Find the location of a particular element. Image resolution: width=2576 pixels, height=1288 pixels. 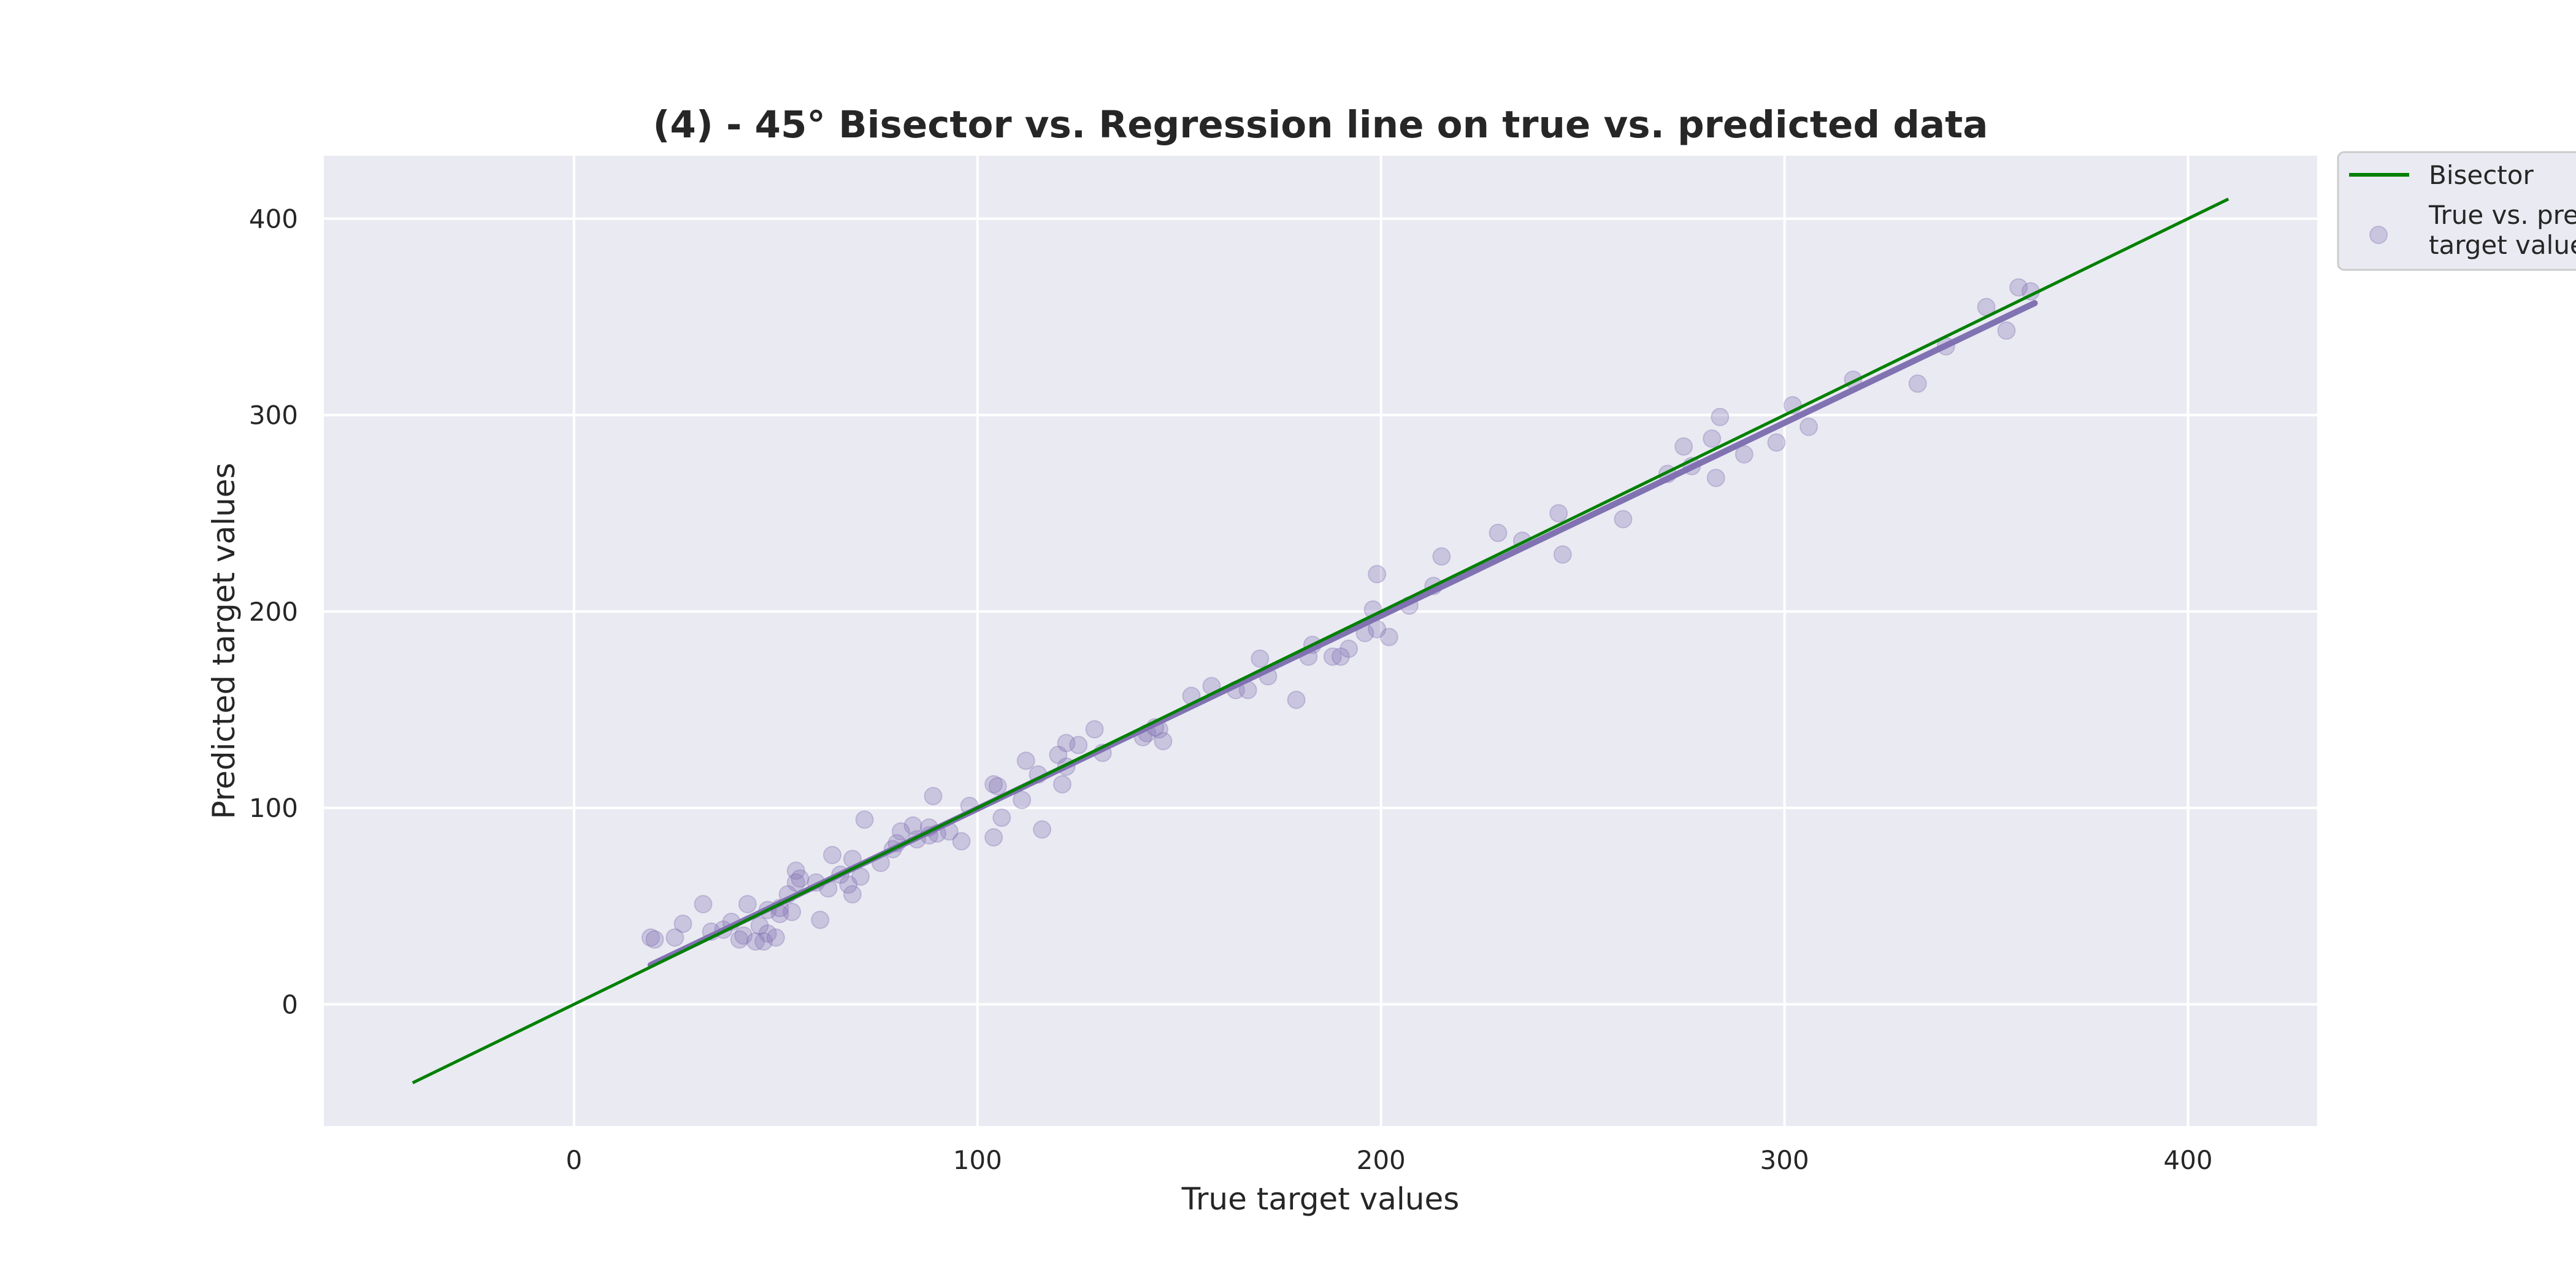

y-tick-label: 0 is located at coordinates (290, 1004).